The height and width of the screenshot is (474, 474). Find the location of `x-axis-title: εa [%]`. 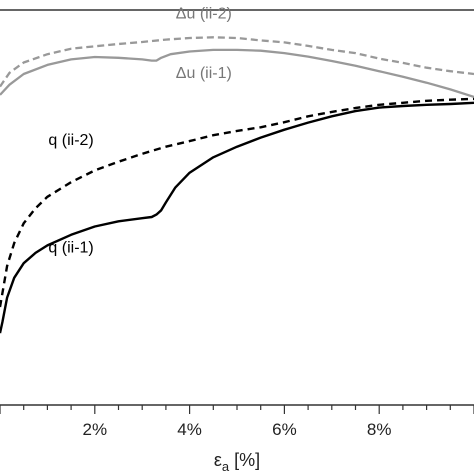

x-axis-title: εa [%] is located at coordinates (237, 462).